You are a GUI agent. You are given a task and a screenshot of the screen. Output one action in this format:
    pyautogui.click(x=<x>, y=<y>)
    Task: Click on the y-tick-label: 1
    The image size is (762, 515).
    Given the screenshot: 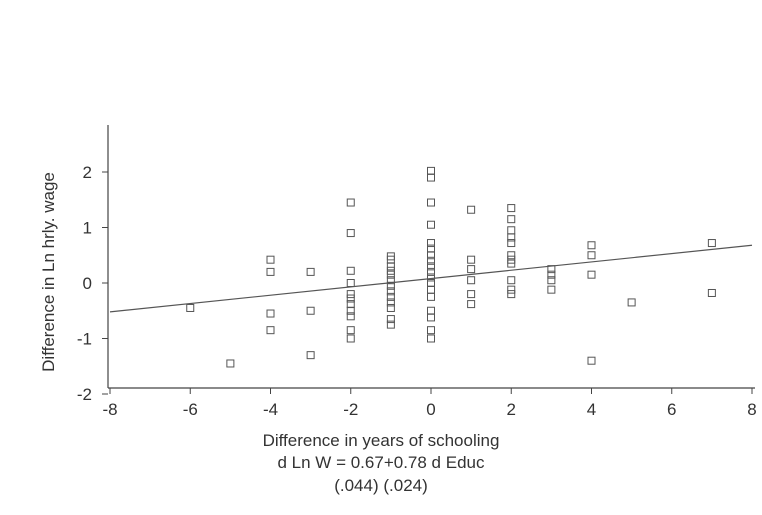 What is the action you would take?
    pyautogui.click(x=87, y=228)
    